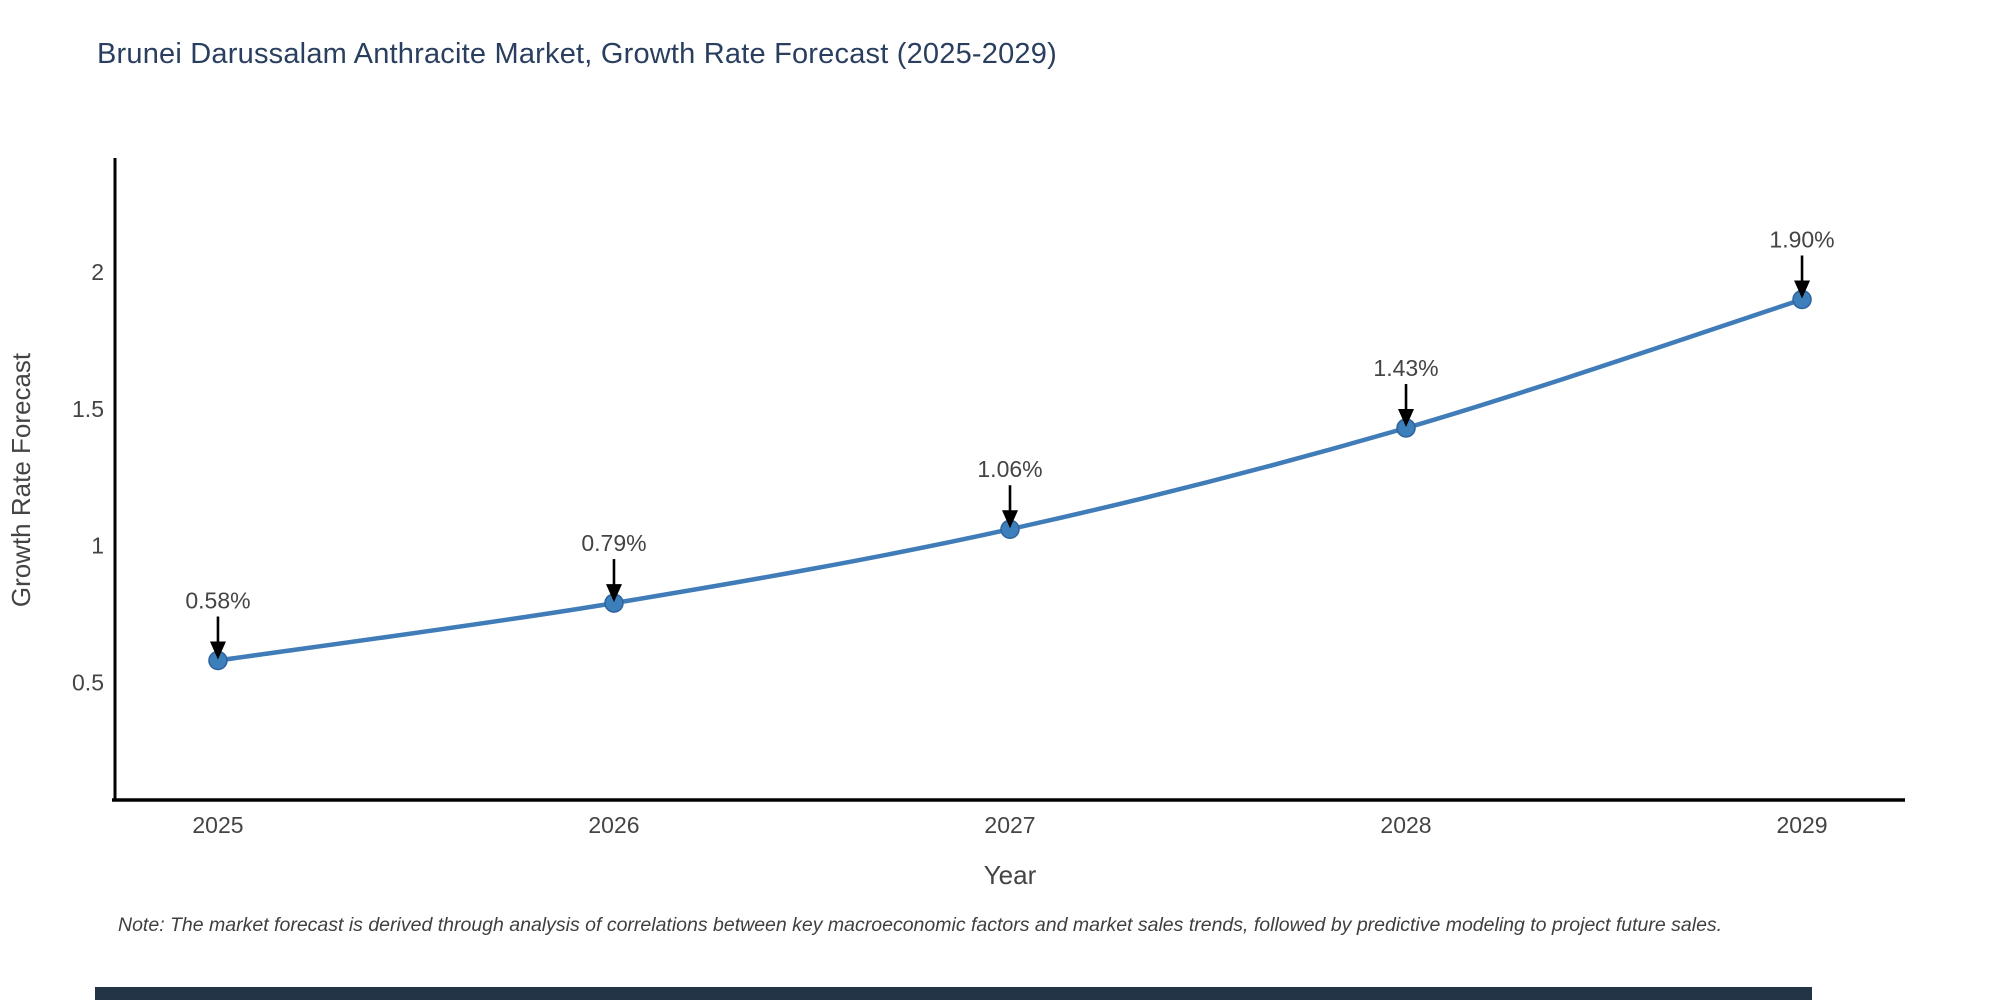  Describe the element at coordinates (614, 566) in the screenshot. I see `point-annotation: 0.79%` at that location.